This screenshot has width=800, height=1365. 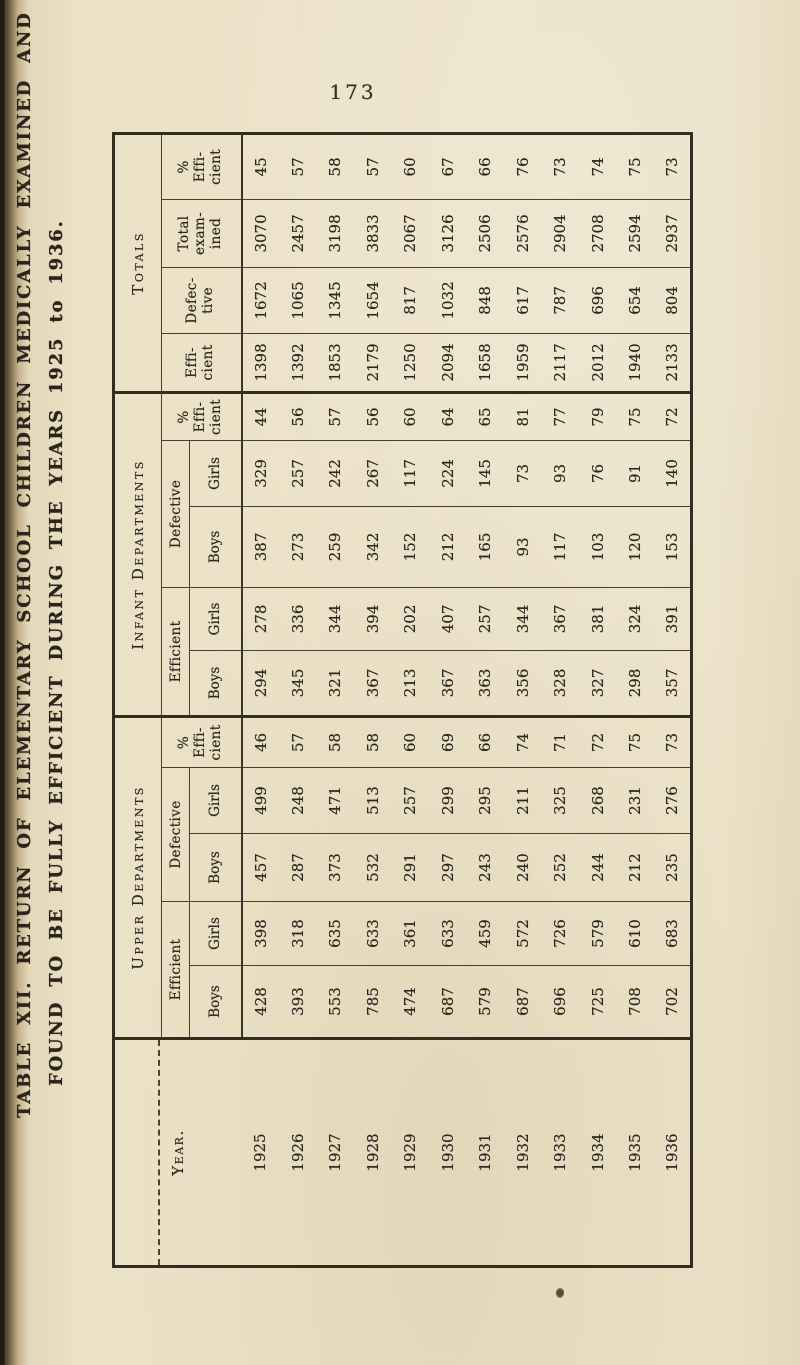 I want to click on data-cell-upper_defective_girls: 248, so click(x=298, y=800).